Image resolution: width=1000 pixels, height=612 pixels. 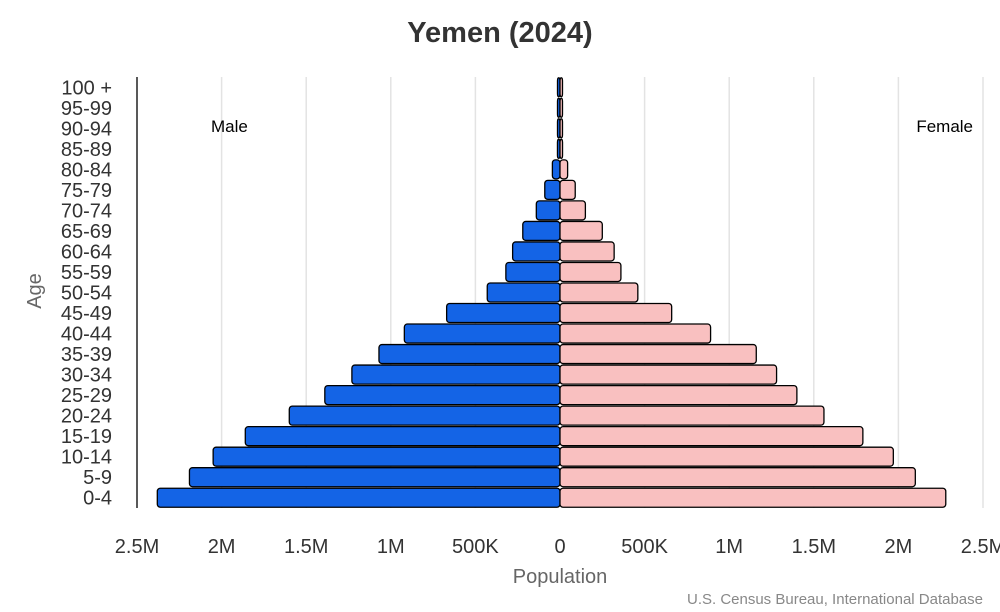 What do you see at coordinates (86, 314) in the screenshot?
I see `y-tick-label: 45-49` at bounding box center [86, 314].